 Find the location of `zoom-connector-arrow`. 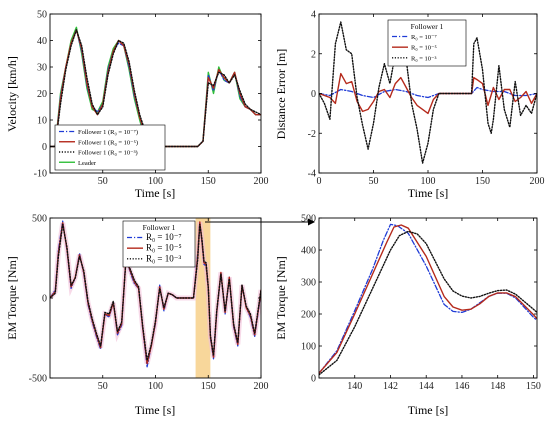

zoom-connector-arrow is located at coordinates (260, 222).